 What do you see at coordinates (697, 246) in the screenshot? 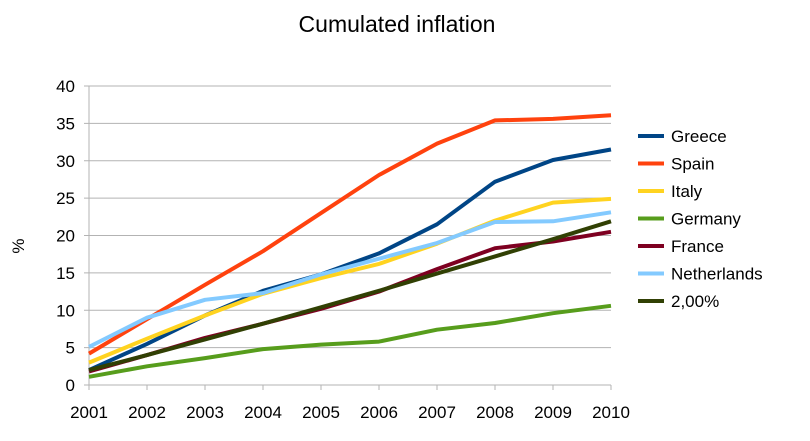
I see `legend-label: France` at bounding box center [697, 246].